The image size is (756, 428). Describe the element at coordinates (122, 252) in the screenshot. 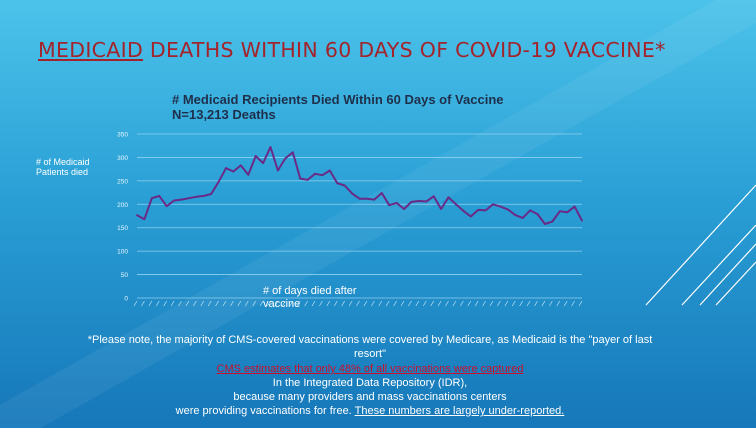

I see `y-tick-label: 100` at that location.